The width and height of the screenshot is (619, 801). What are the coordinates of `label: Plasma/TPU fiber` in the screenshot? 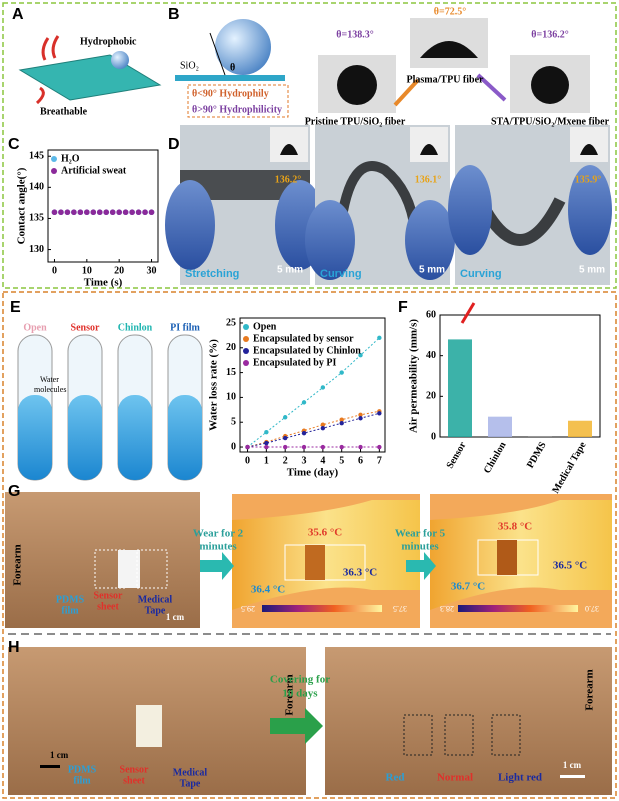 It's located at (445, 79).